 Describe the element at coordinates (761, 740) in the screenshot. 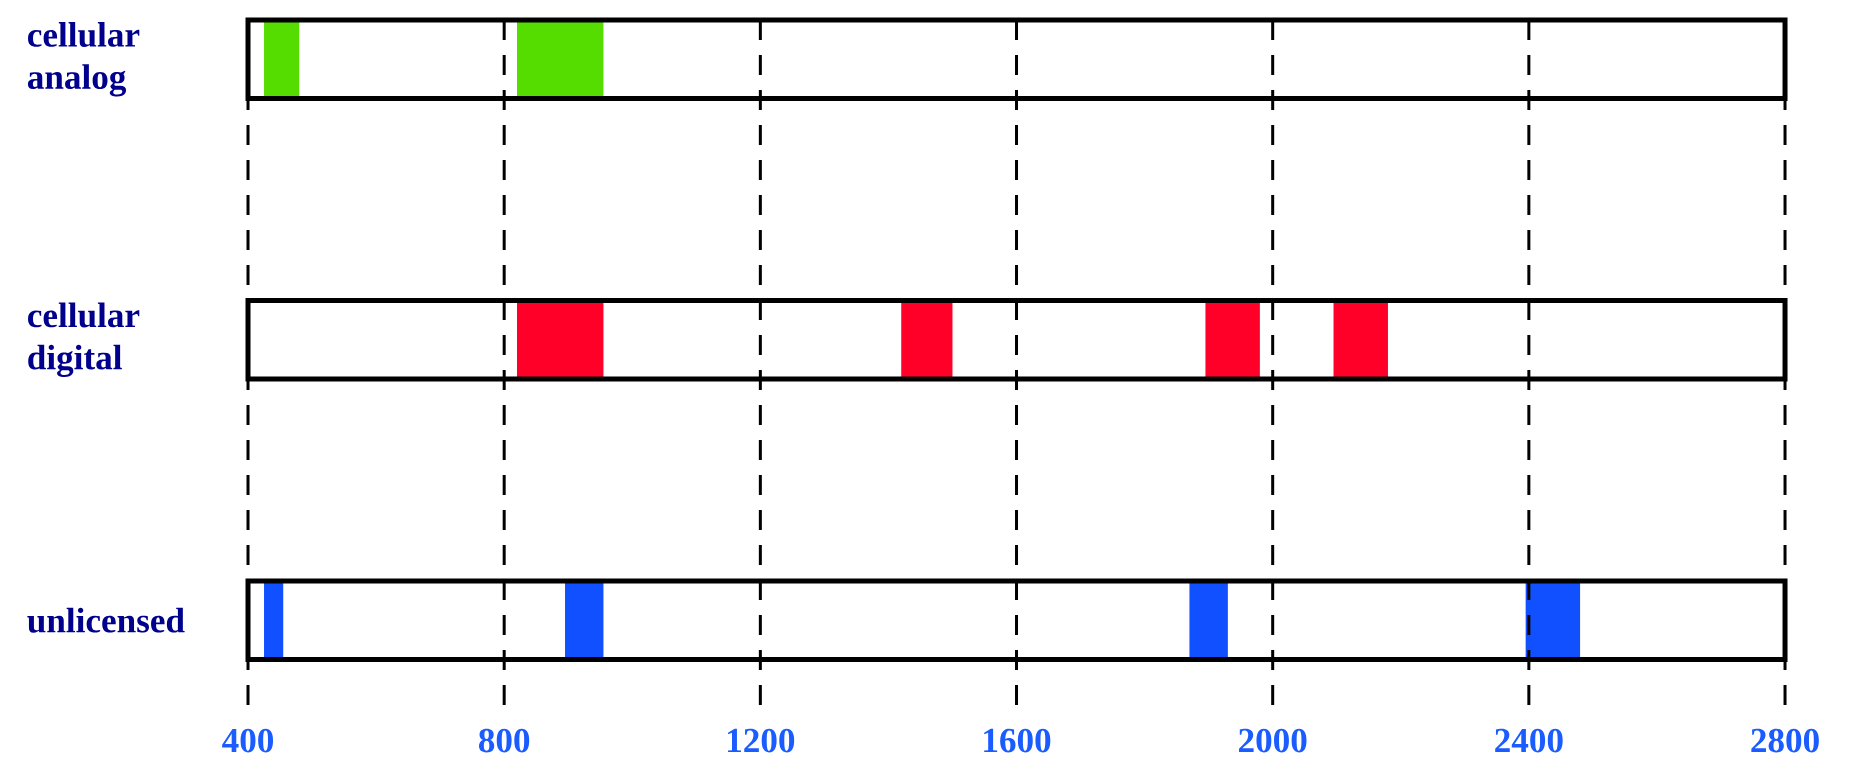

I see `x-tick-label: 1200` at that location.